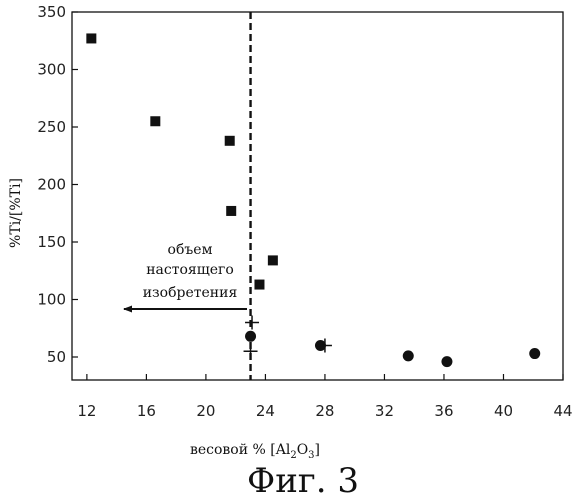 This screenshot has width=577, height=500. What do you see at coordinates (86, 411) in the screenshot?
I see `x-tick-label: 12` at bounding box center [86, 411].